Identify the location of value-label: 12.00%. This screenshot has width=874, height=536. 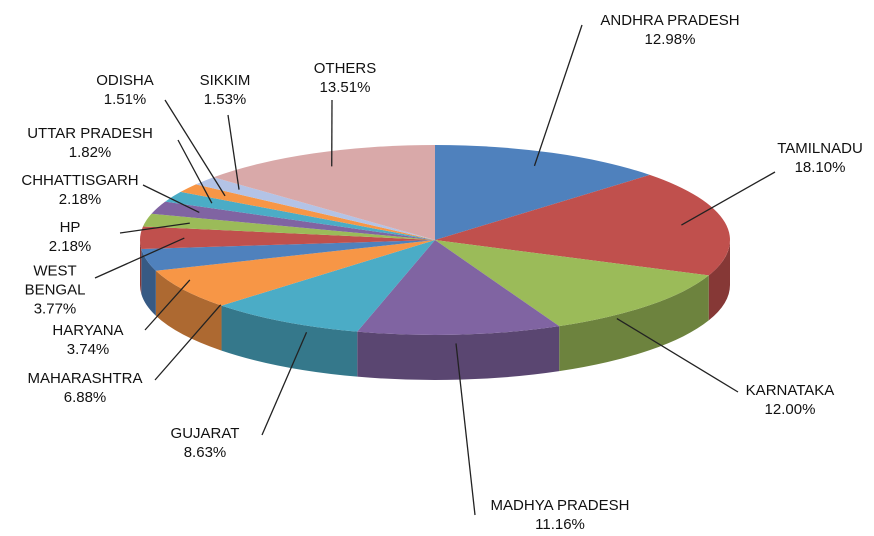
(790, 409).